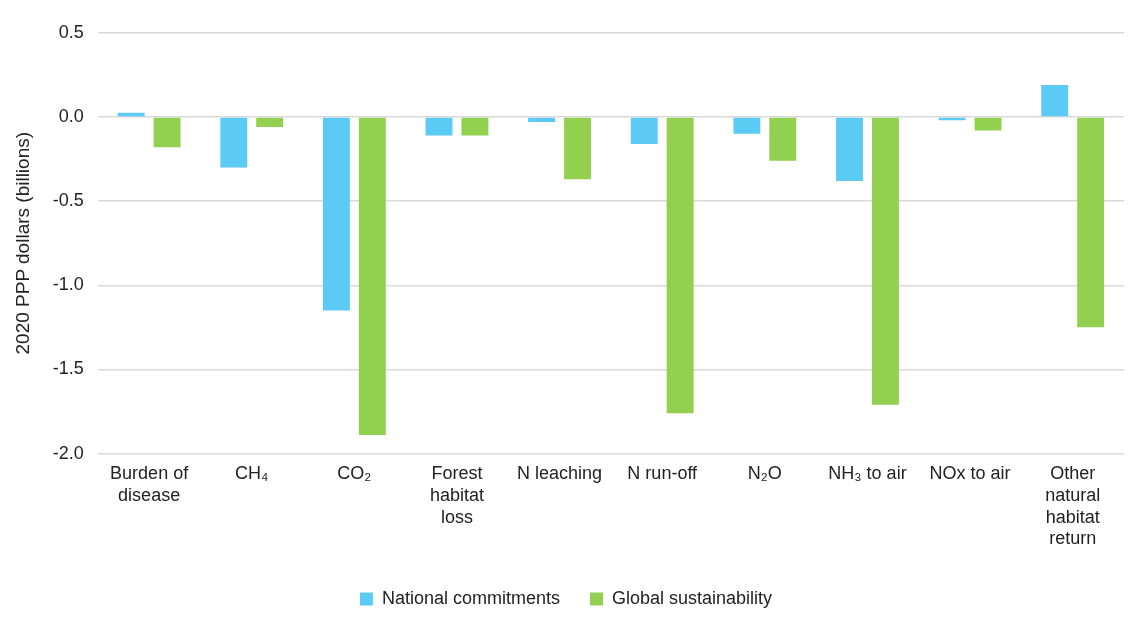  What do you see at coordinates (150, 484) in the screenshot?
I see `x-tick-label: Burden of disease` at bounding box center [150, 484].